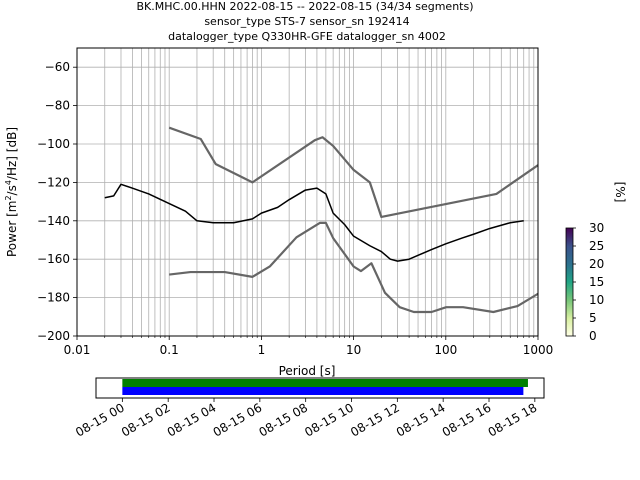  I want to click on timeline-bars, so click(325, 387).